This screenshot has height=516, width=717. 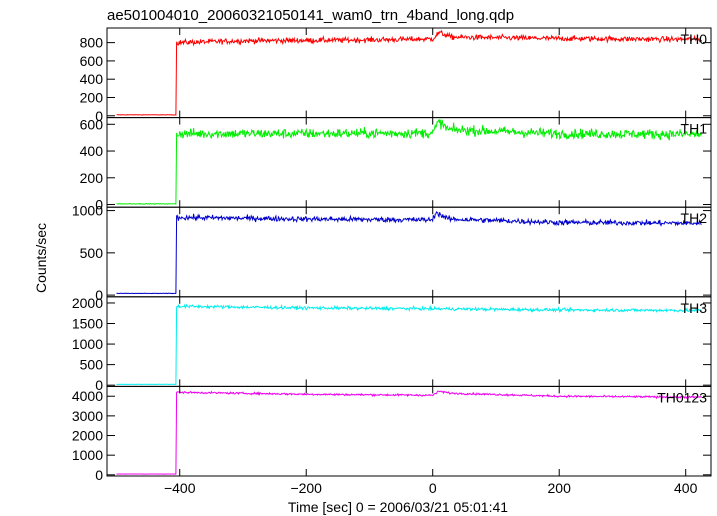 What do you see at coordinates (87, 324) in the screenshot?
I see `y-tick-label: 1500` at bounding box center [87, 324].